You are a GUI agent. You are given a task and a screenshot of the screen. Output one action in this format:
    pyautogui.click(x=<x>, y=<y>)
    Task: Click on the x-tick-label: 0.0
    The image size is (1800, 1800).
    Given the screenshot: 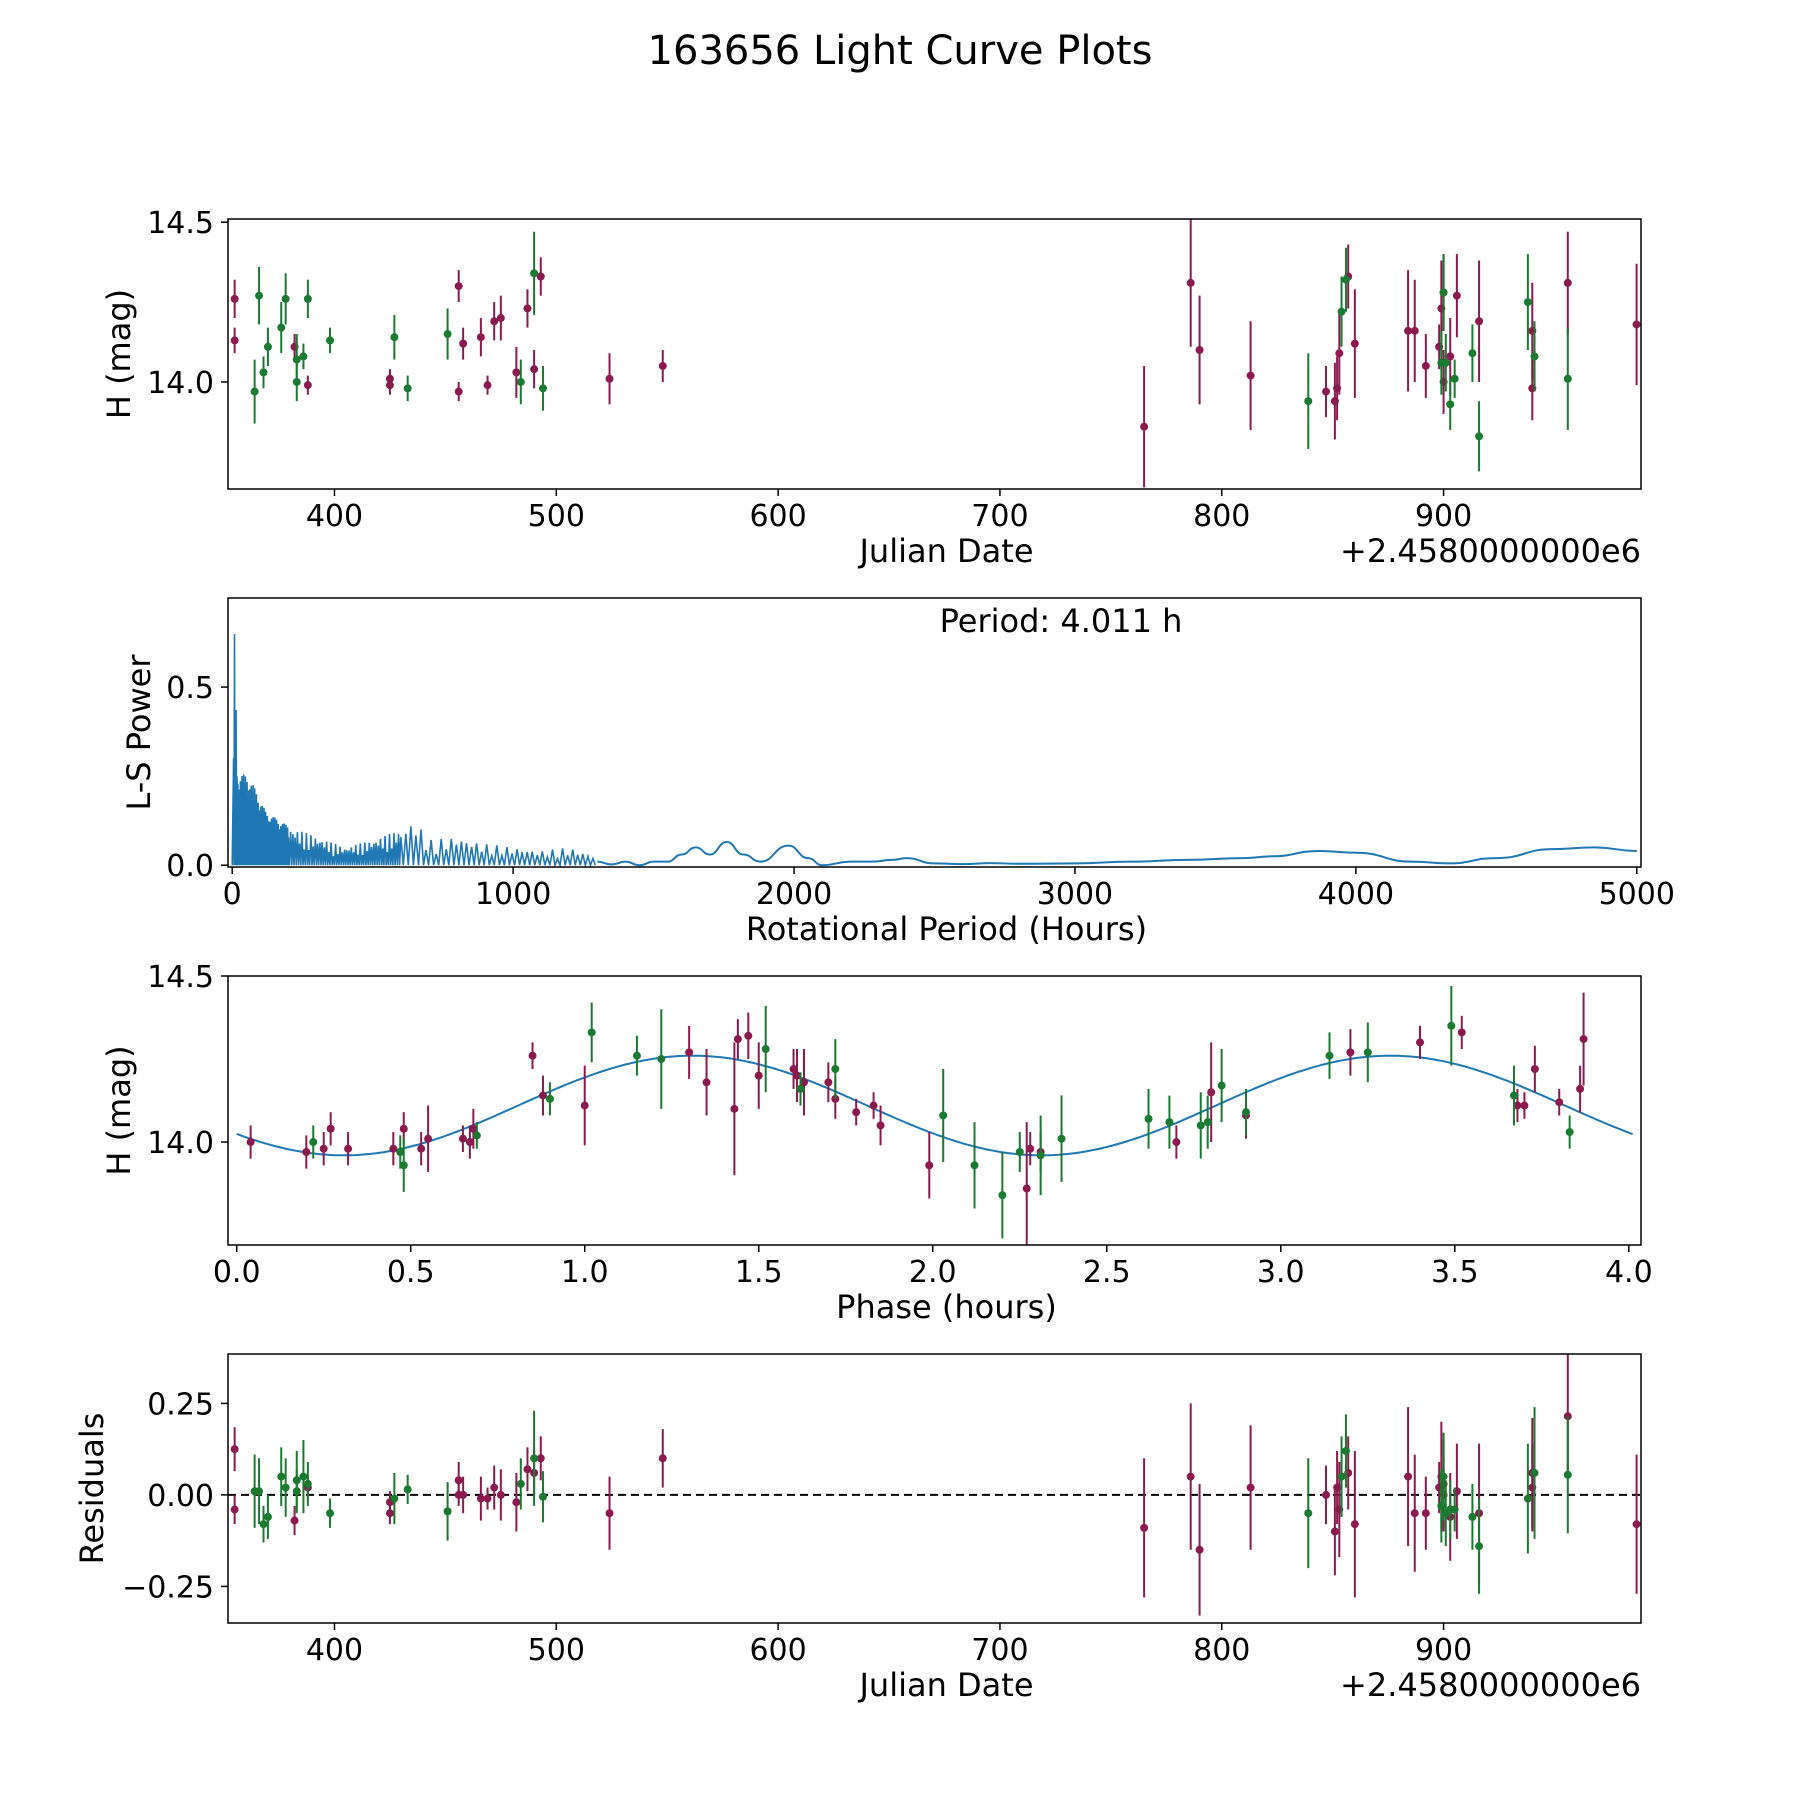 What is the action you would take?
    pyautogui.click(x=237, y=1272)
    